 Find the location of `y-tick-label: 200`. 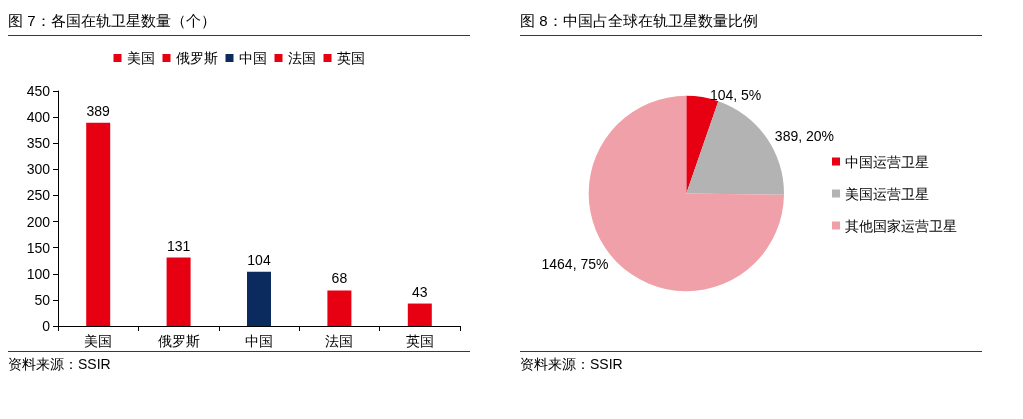

y-tick-label: 200 is located at coordinates (38, 221).